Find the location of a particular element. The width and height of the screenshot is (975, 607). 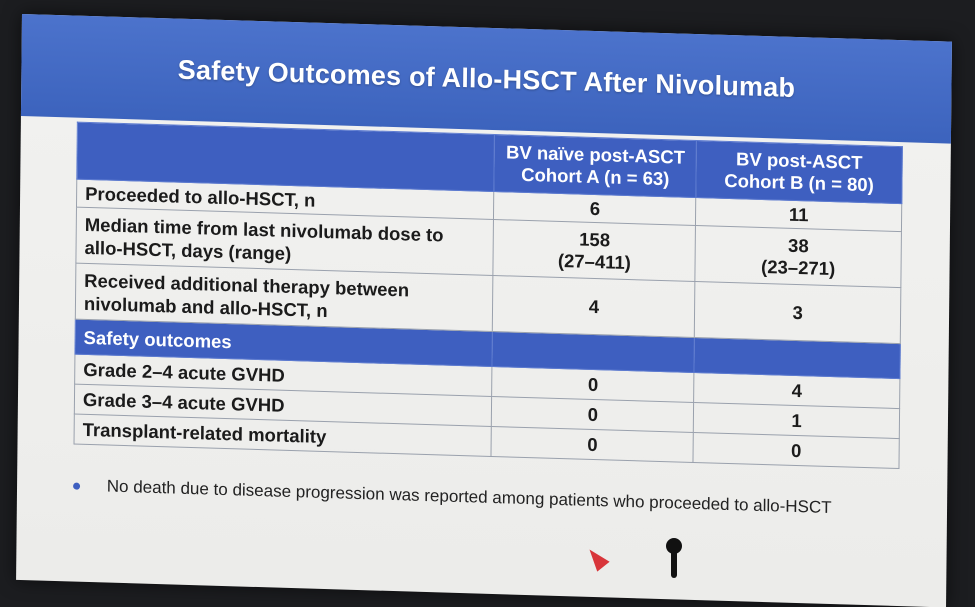

cell-trm-a: 0 is located at coordinates (592, 444).